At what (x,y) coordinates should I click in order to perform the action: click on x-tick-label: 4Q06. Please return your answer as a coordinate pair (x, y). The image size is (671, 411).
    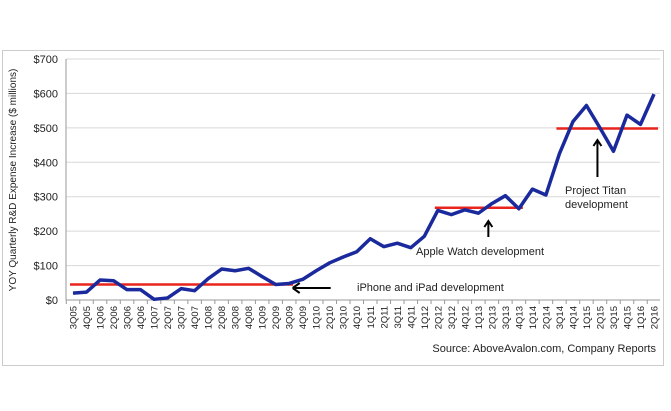
    Looking at the image, I should click on (141, 317).